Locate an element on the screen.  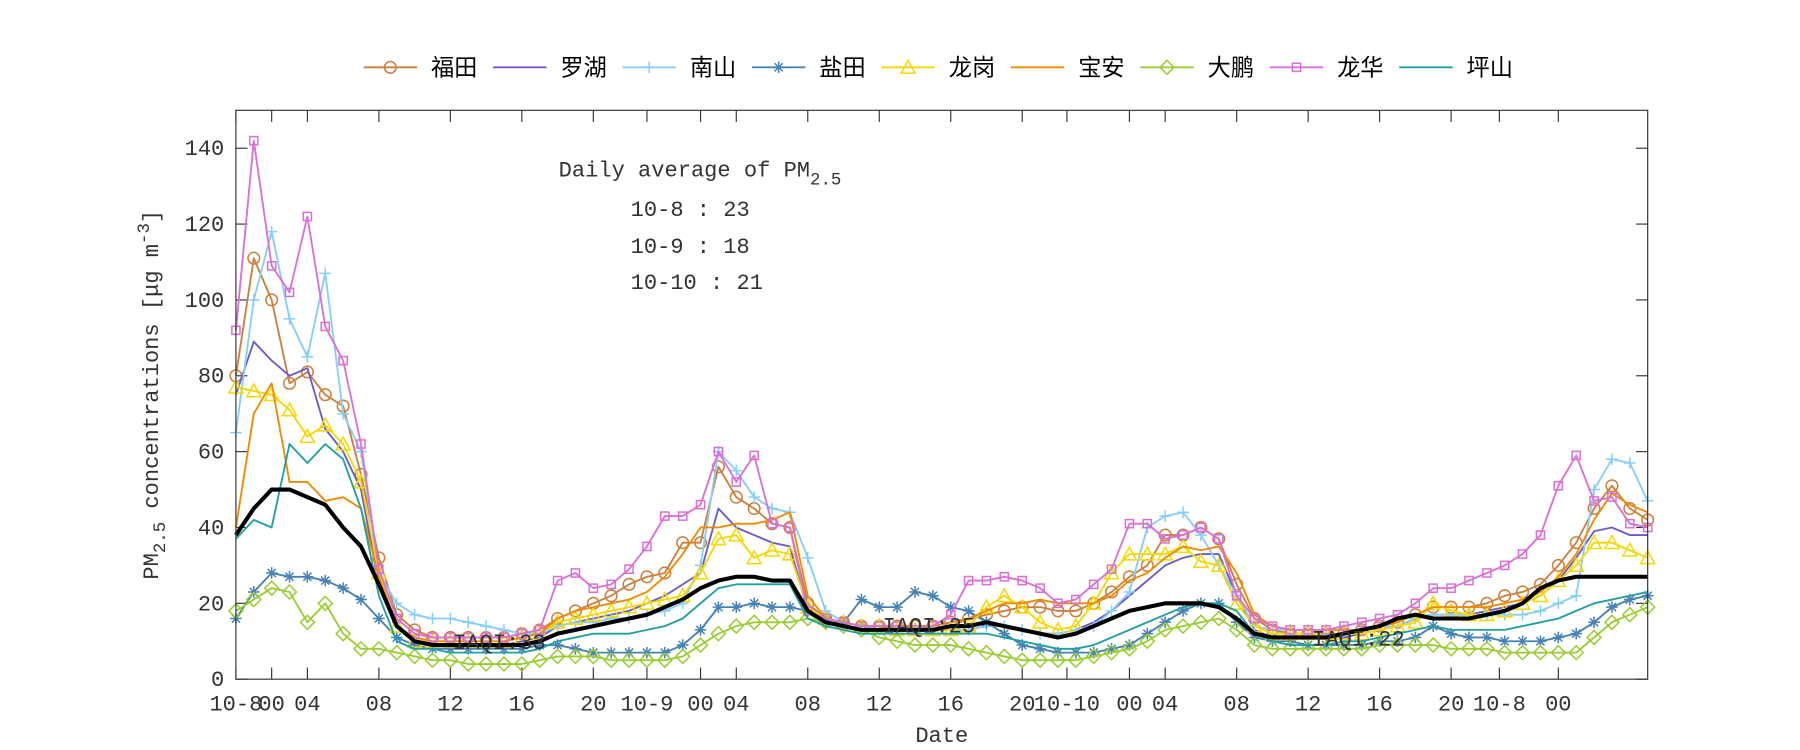
y-label-end: ] is located at coordinates (152, 216).